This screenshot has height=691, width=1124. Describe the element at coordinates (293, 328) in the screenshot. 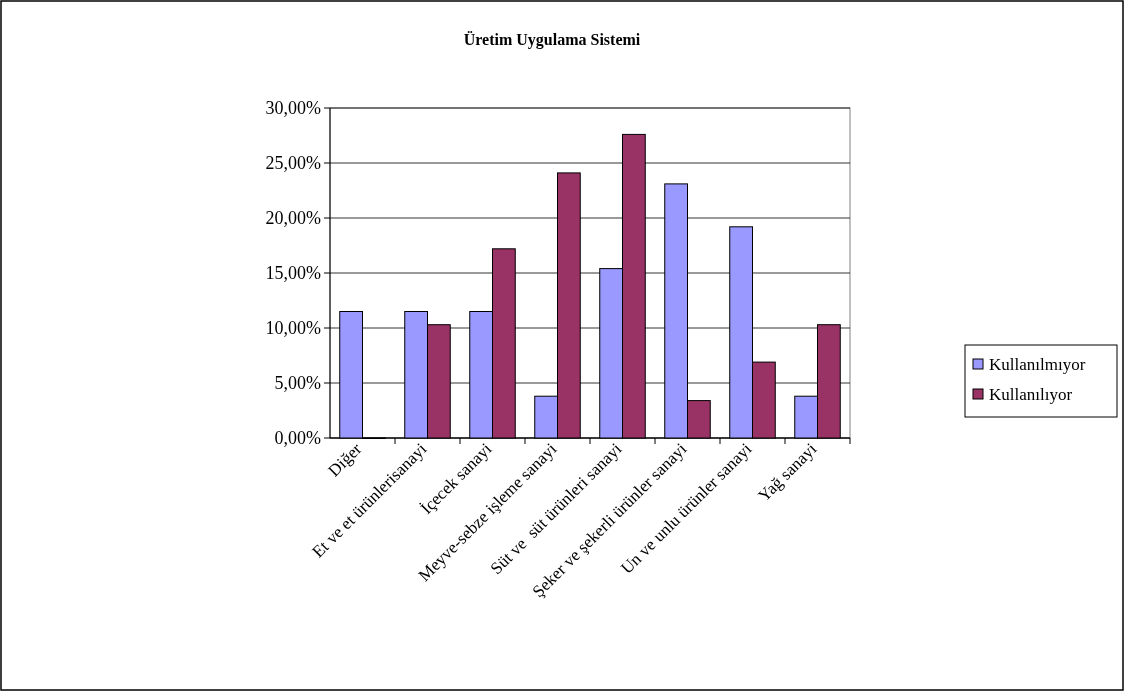

I see `y-tick-label: 10,00%` at that location.